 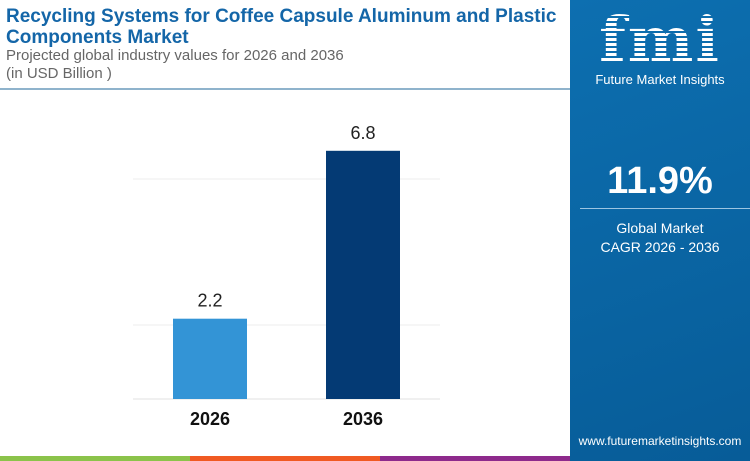 I want to click on data-label: 6.8, so click(x=362, y=133).